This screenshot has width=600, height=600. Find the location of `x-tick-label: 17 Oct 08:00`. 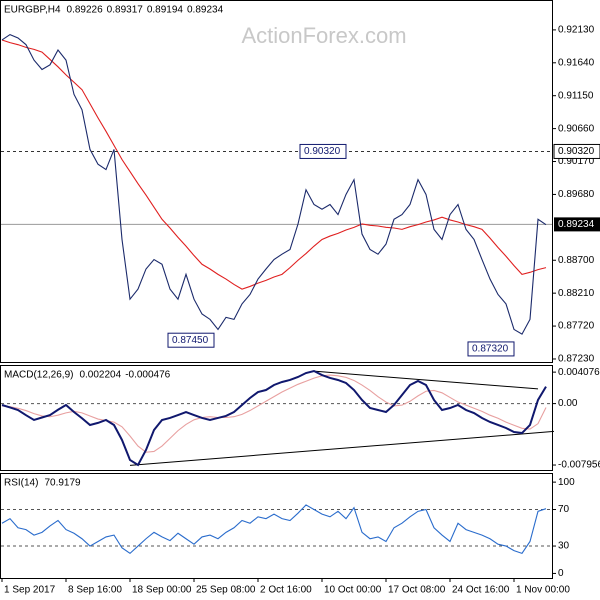

x-tick-label: 17 Oct 08:00 is located at coordinates (417, 590).